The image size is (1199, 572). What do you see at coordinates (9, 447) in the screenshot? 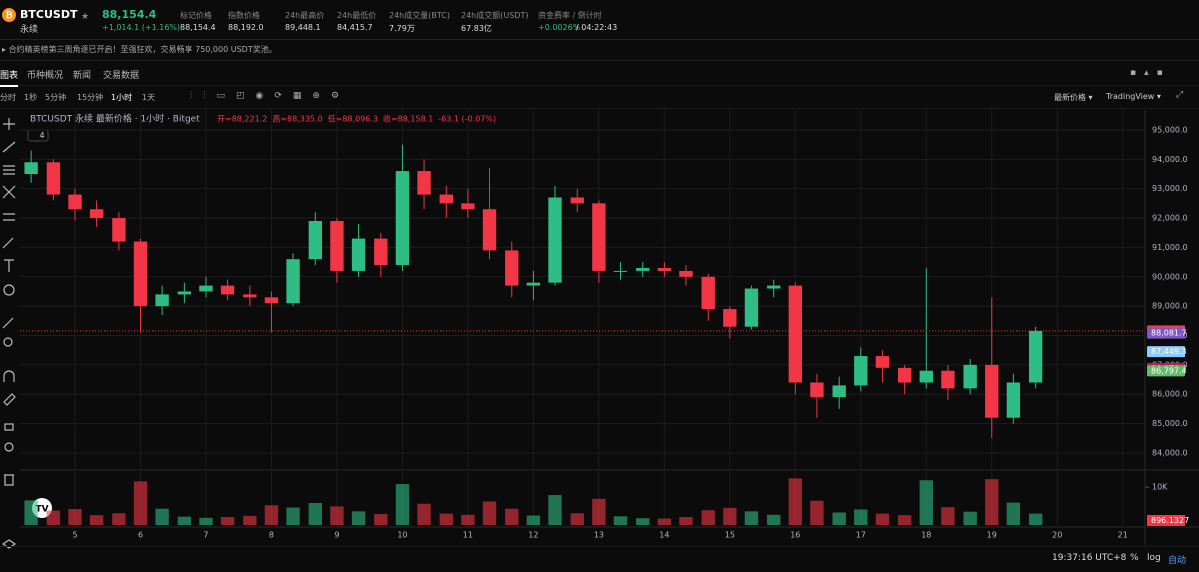
I see `eye-tool` at bounding box center [9, 447].